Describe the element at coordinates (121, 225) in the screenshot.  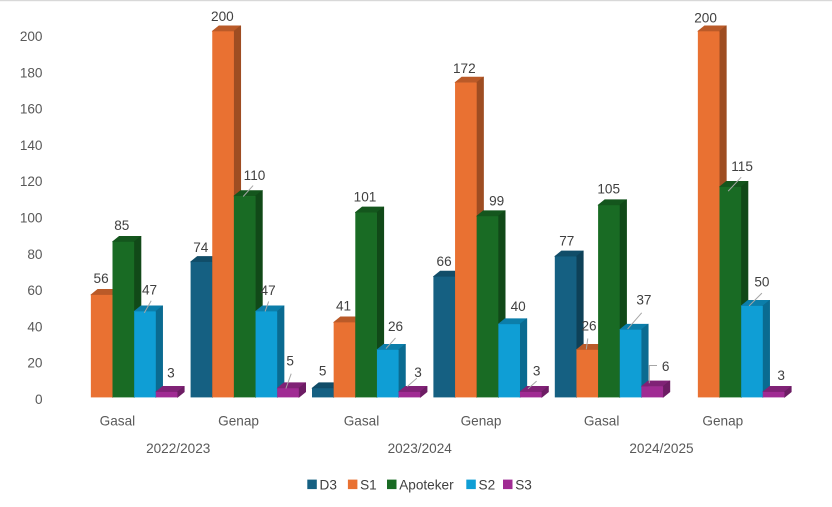
I see `svg-text: 85` at that location.